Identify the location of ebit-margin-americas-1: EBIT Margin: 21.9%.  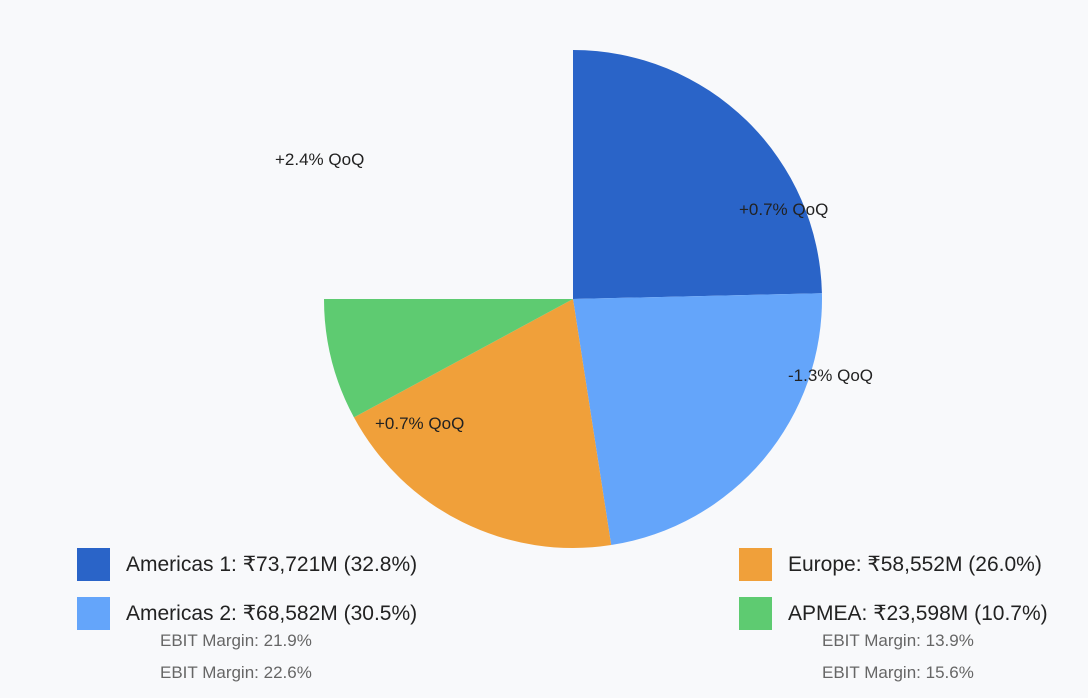
(236, 640).